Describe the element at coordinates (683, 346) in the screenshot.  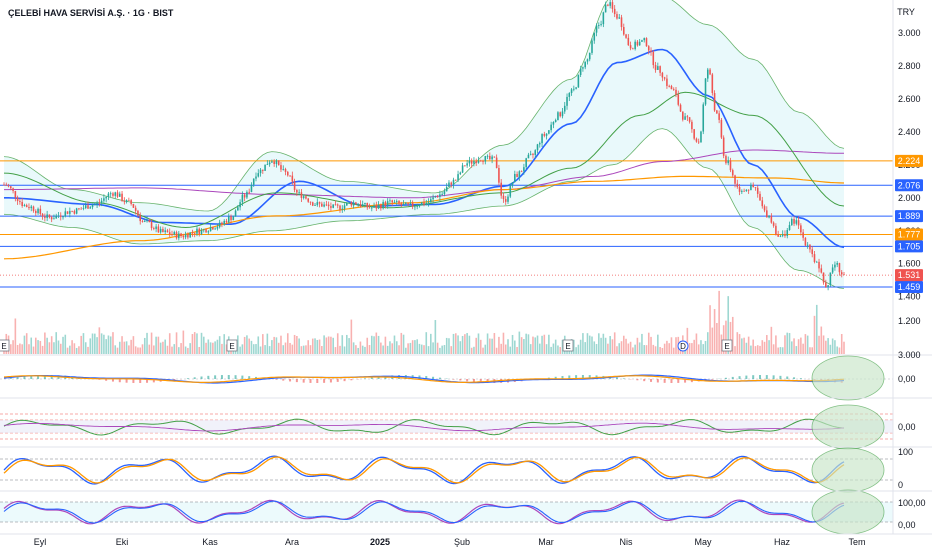
I see `event-marker: D` at that location.